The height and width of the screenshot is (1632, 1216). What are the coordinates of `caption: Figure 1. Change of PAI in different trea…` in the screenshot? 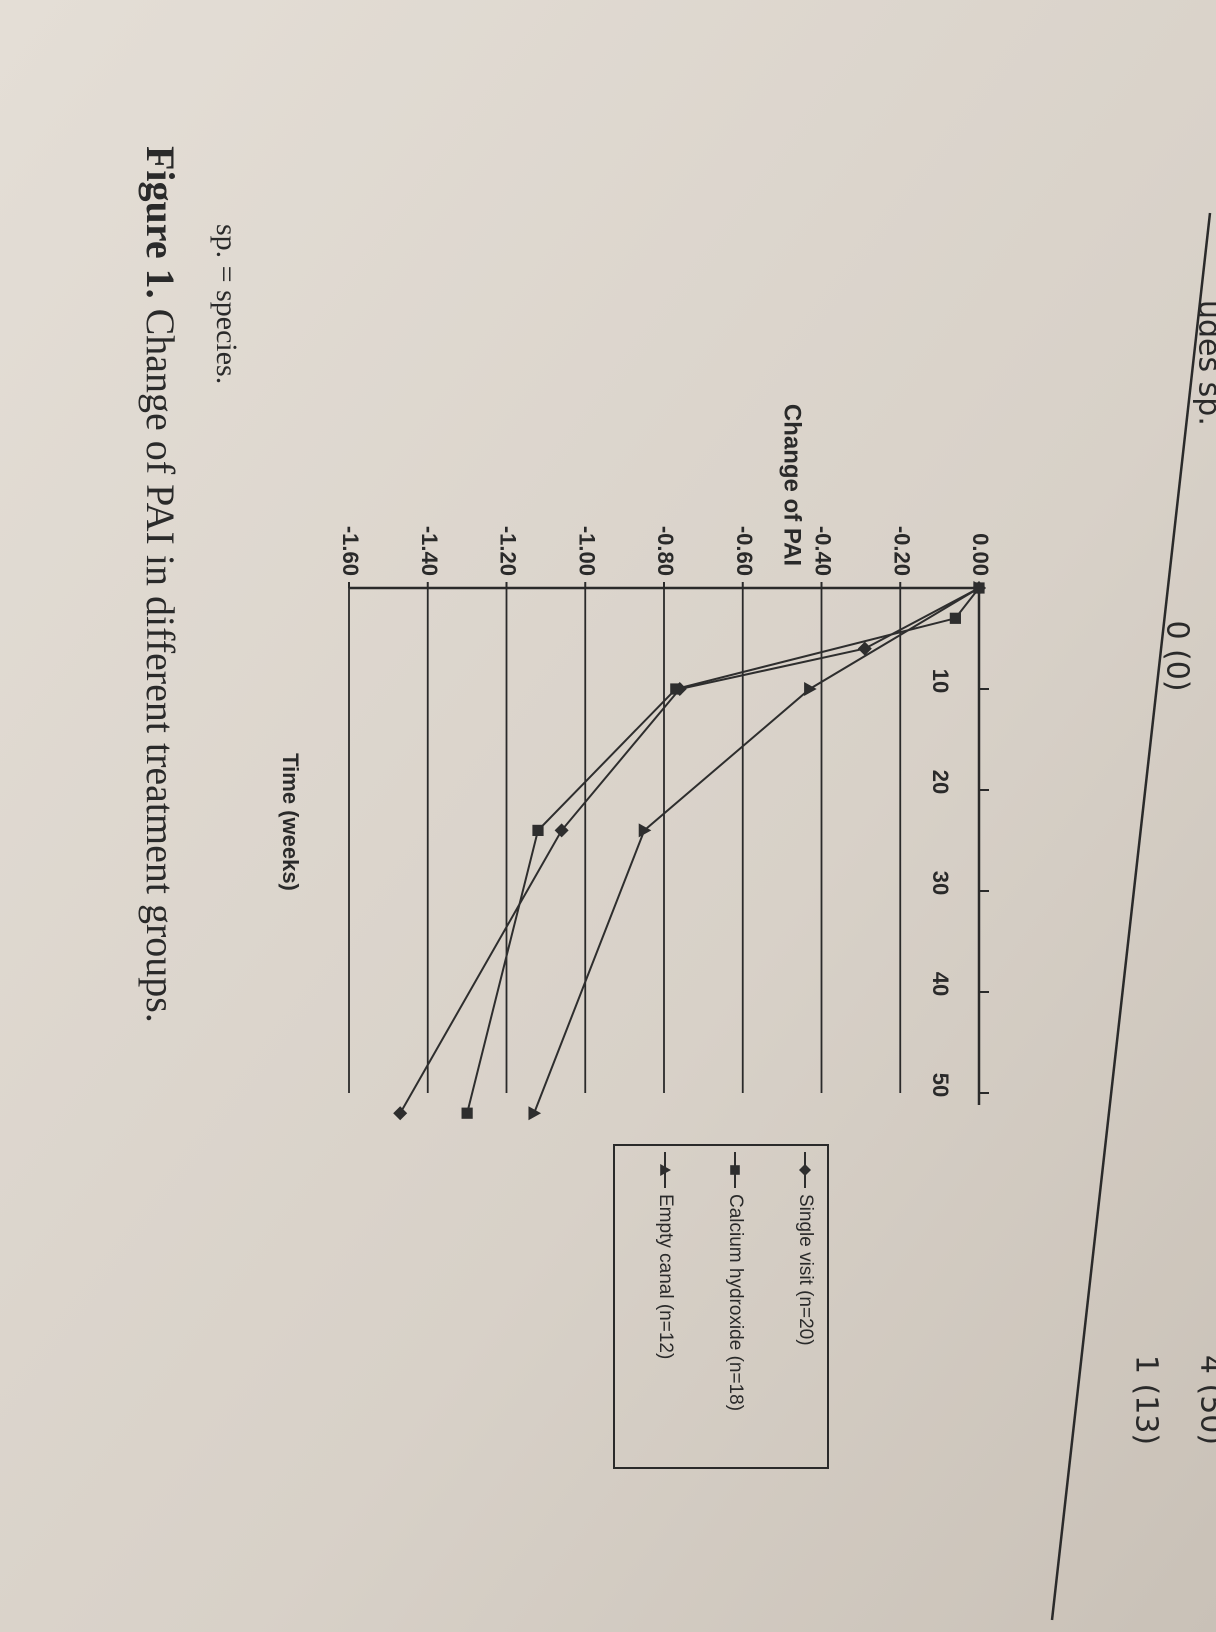 It's located at (160, 584).